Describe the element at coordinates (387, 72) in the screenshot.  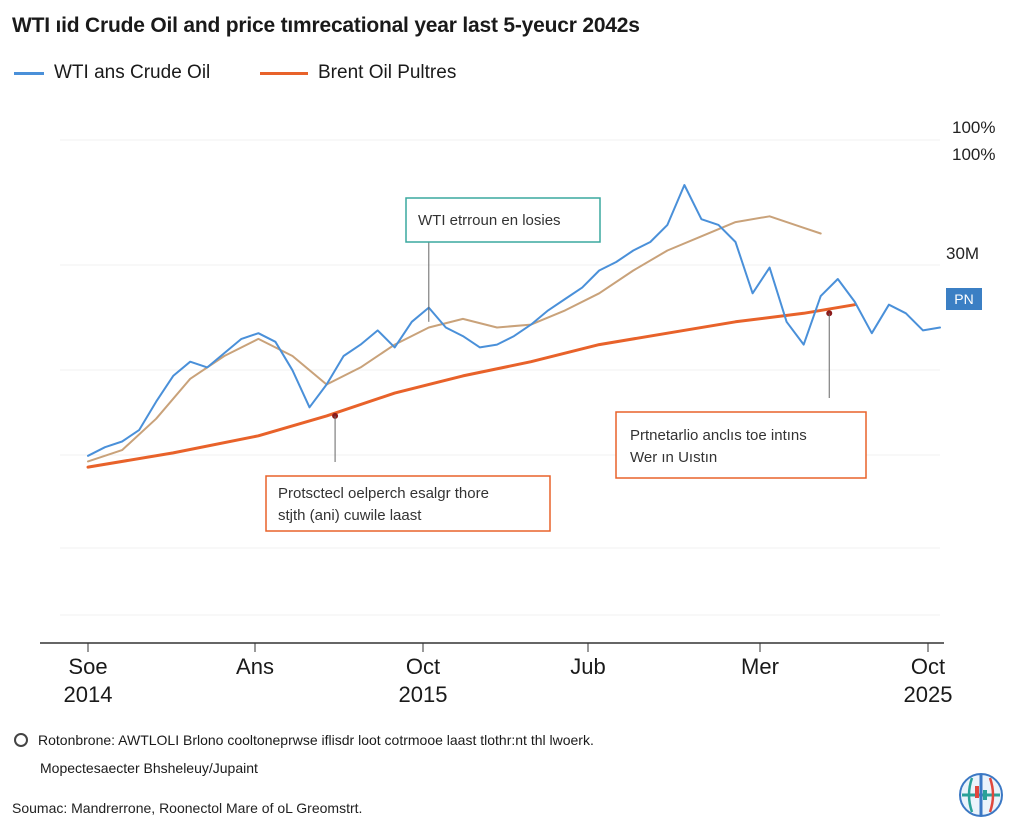
I see `legend-label-brent: Brent Oil Pultres` at that location.